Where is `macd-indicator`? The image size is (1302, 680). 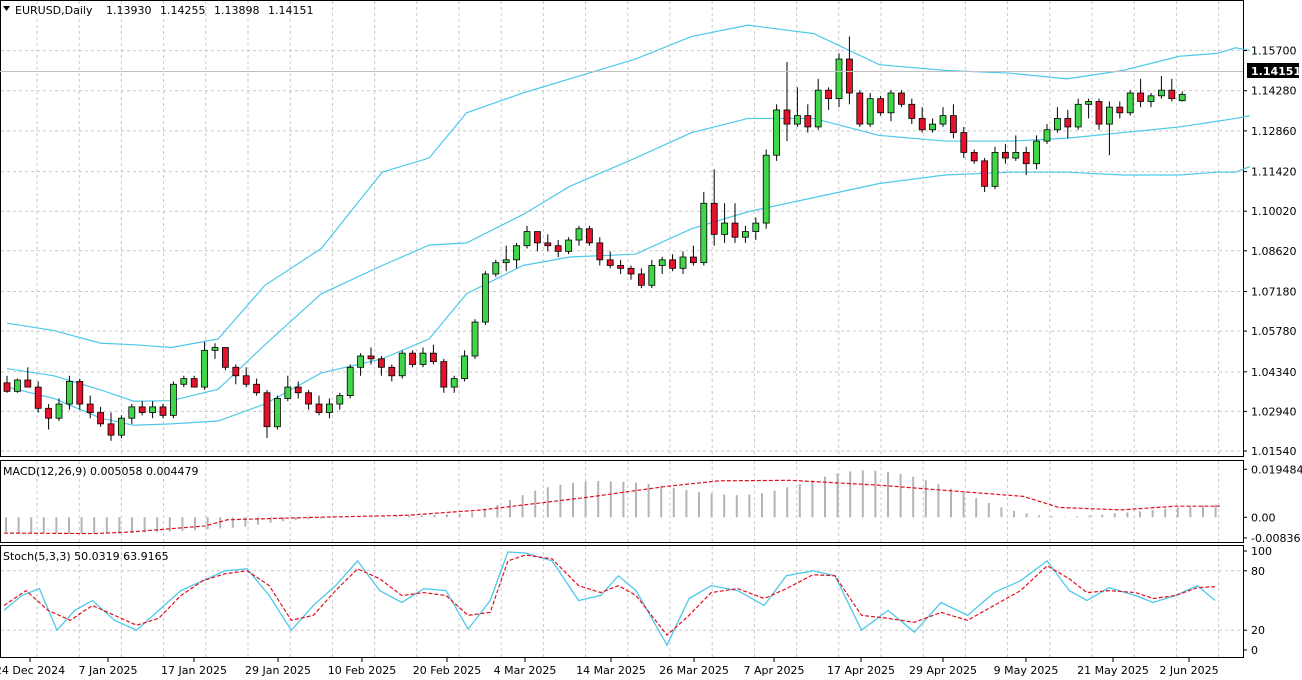 macd-indicator is located at coordinates (611, 502).